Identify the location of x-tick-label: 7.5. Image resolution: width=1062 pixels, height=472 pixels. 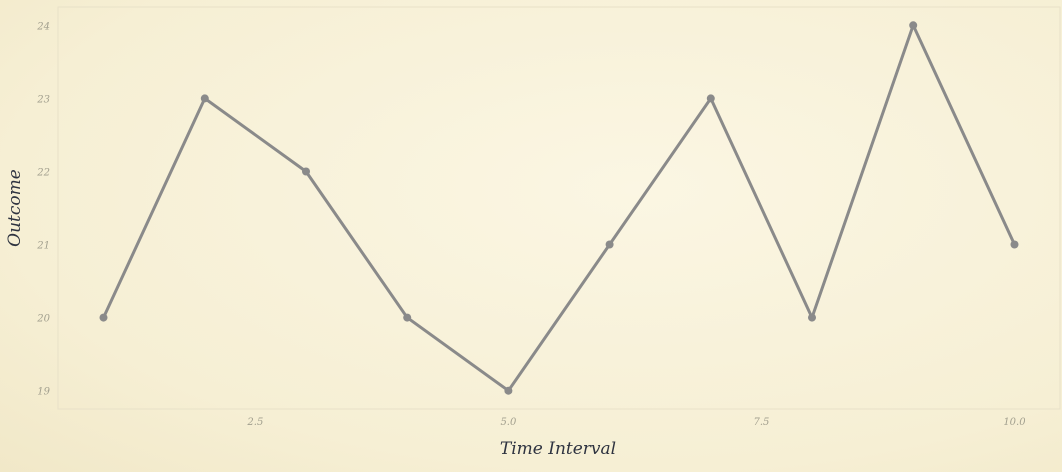
(761, 422).